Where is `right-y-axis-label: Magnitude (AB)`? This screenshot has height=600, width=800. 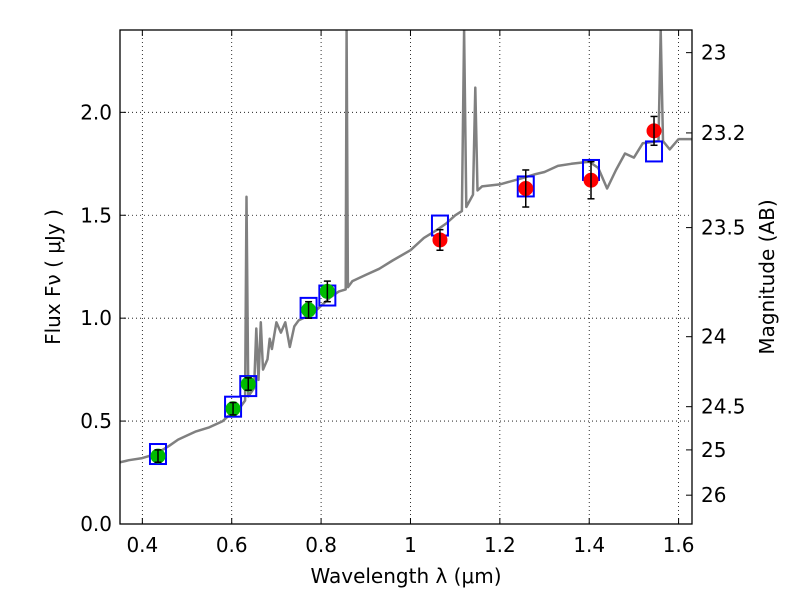
right-y-axis-label: Magnitude (AB) is located at coordinates (767, 276).